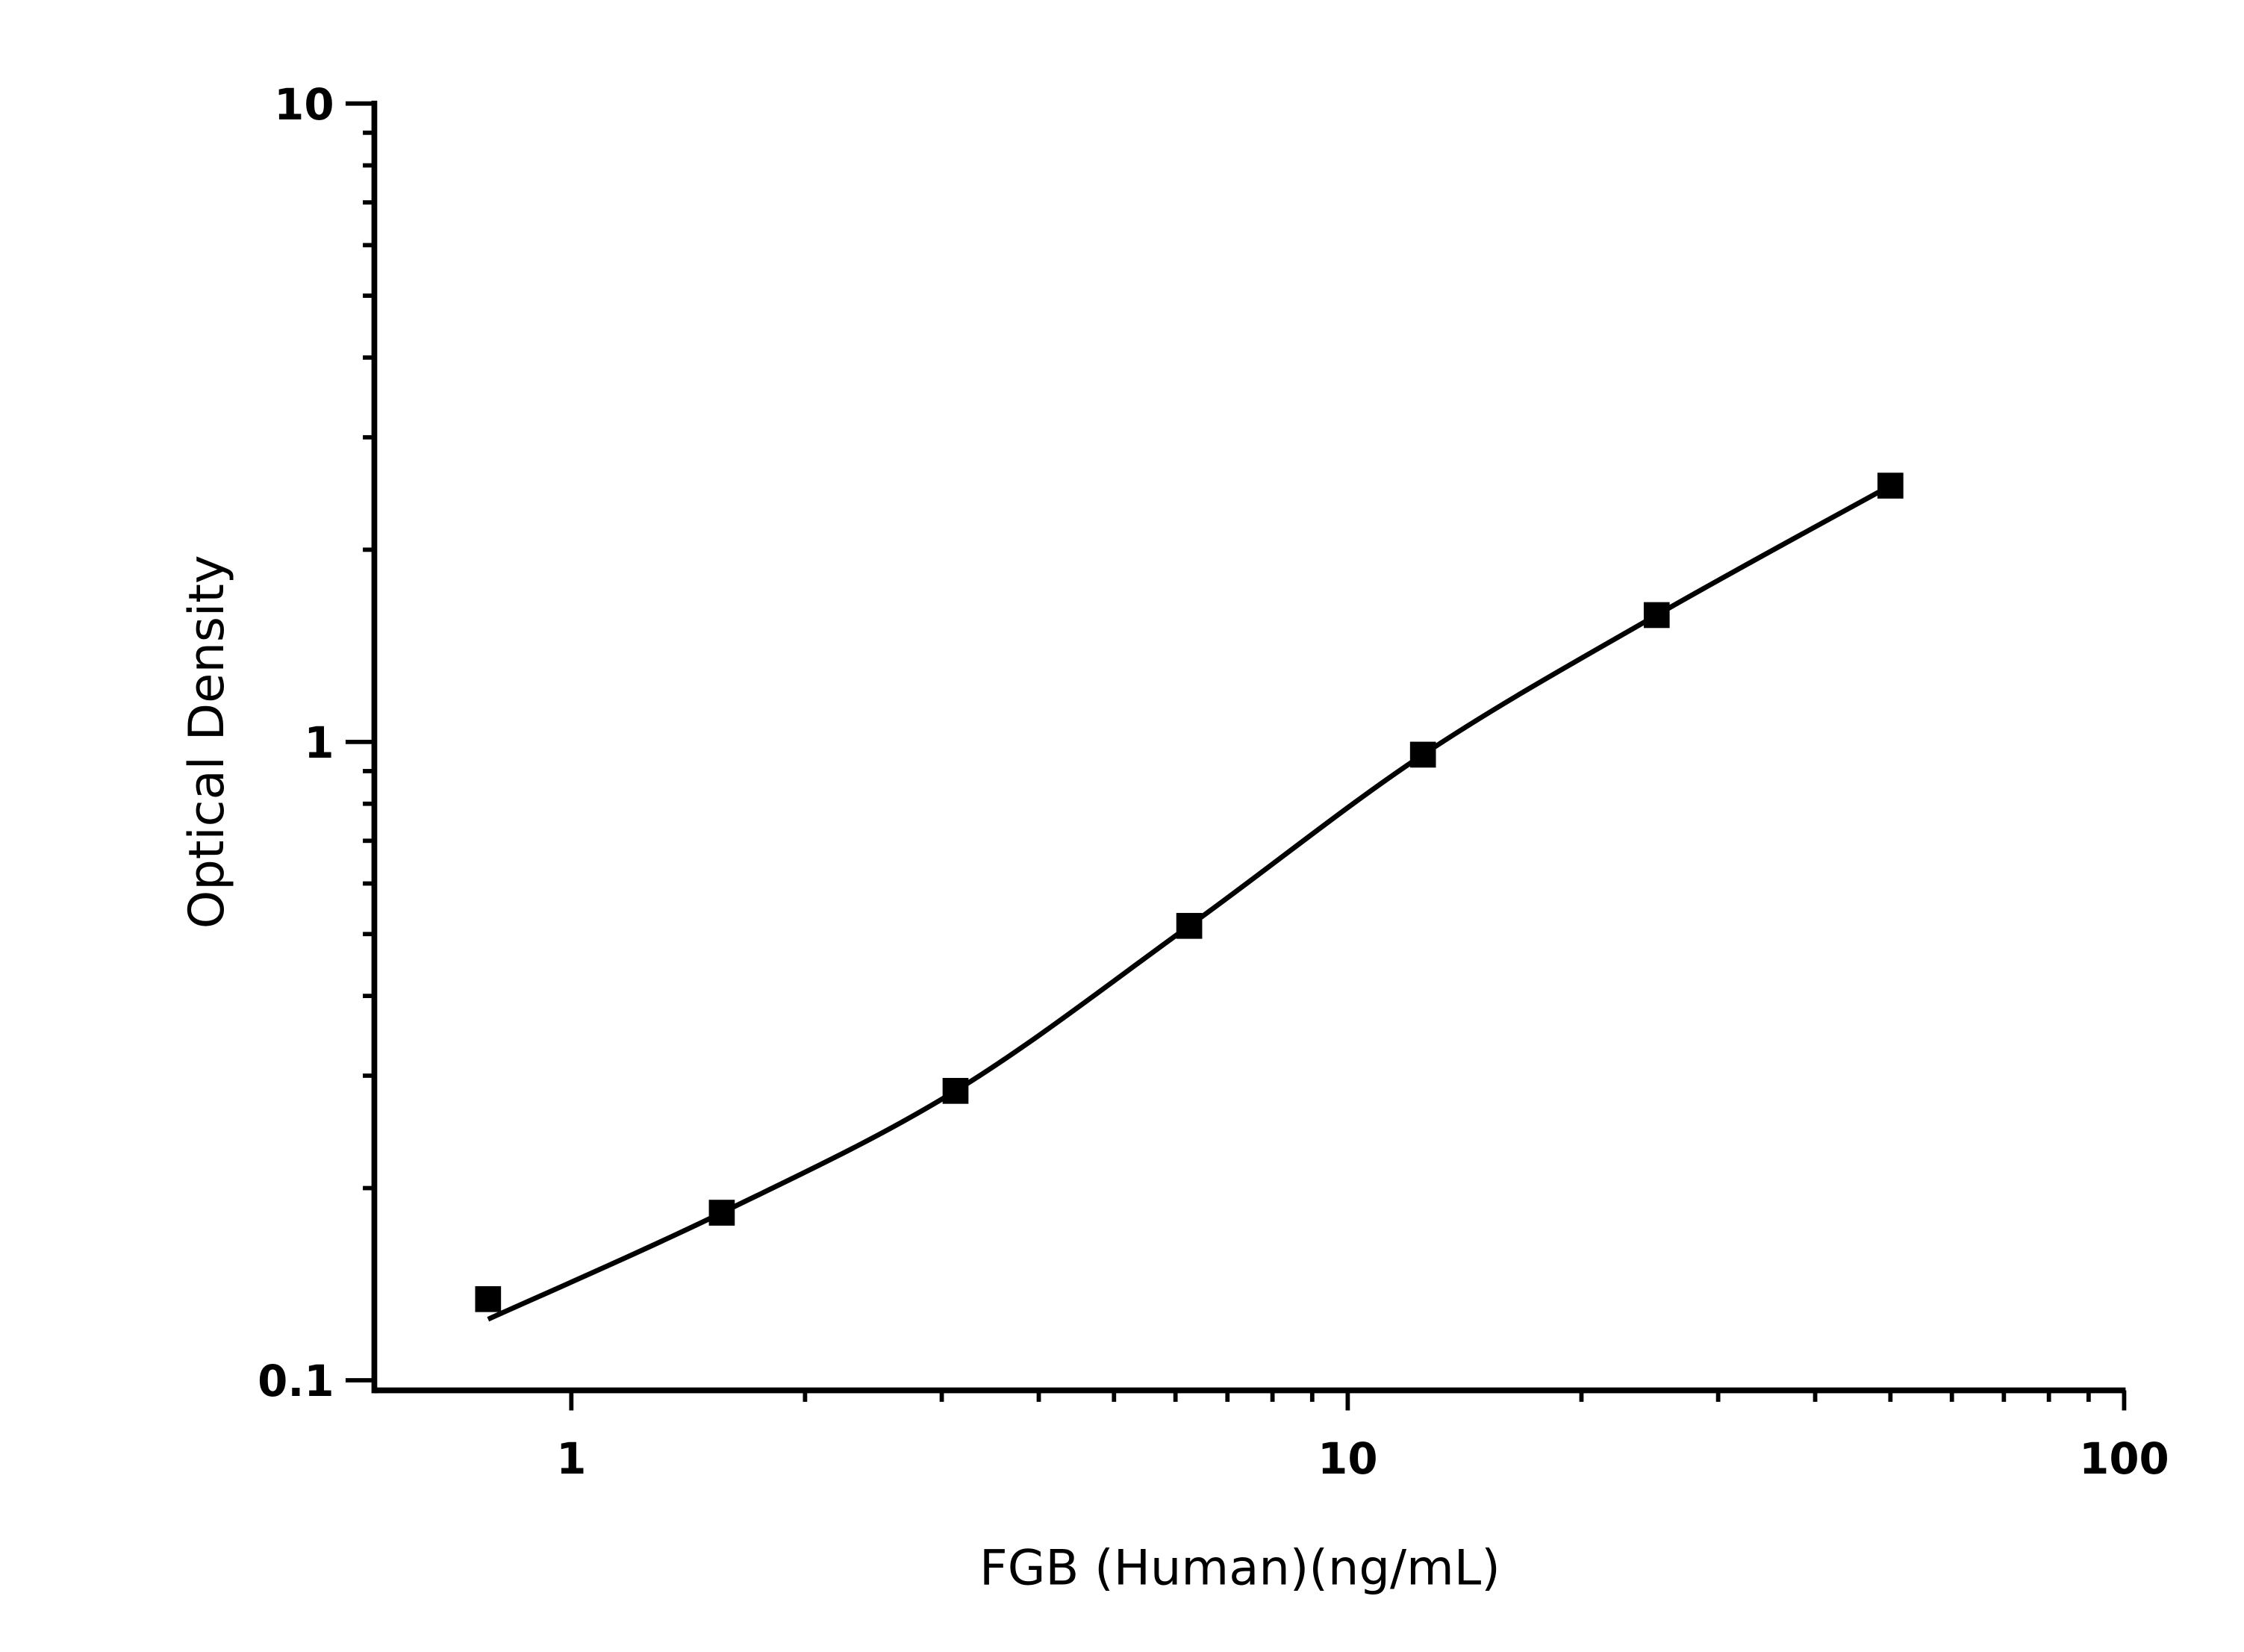 The height and width of the screenshot is (1652, 2244). What do you see at coordinates (206, 742) in the screenshot?
I see `y-axis-title: Optical Density` at bounding box center [206, 742].